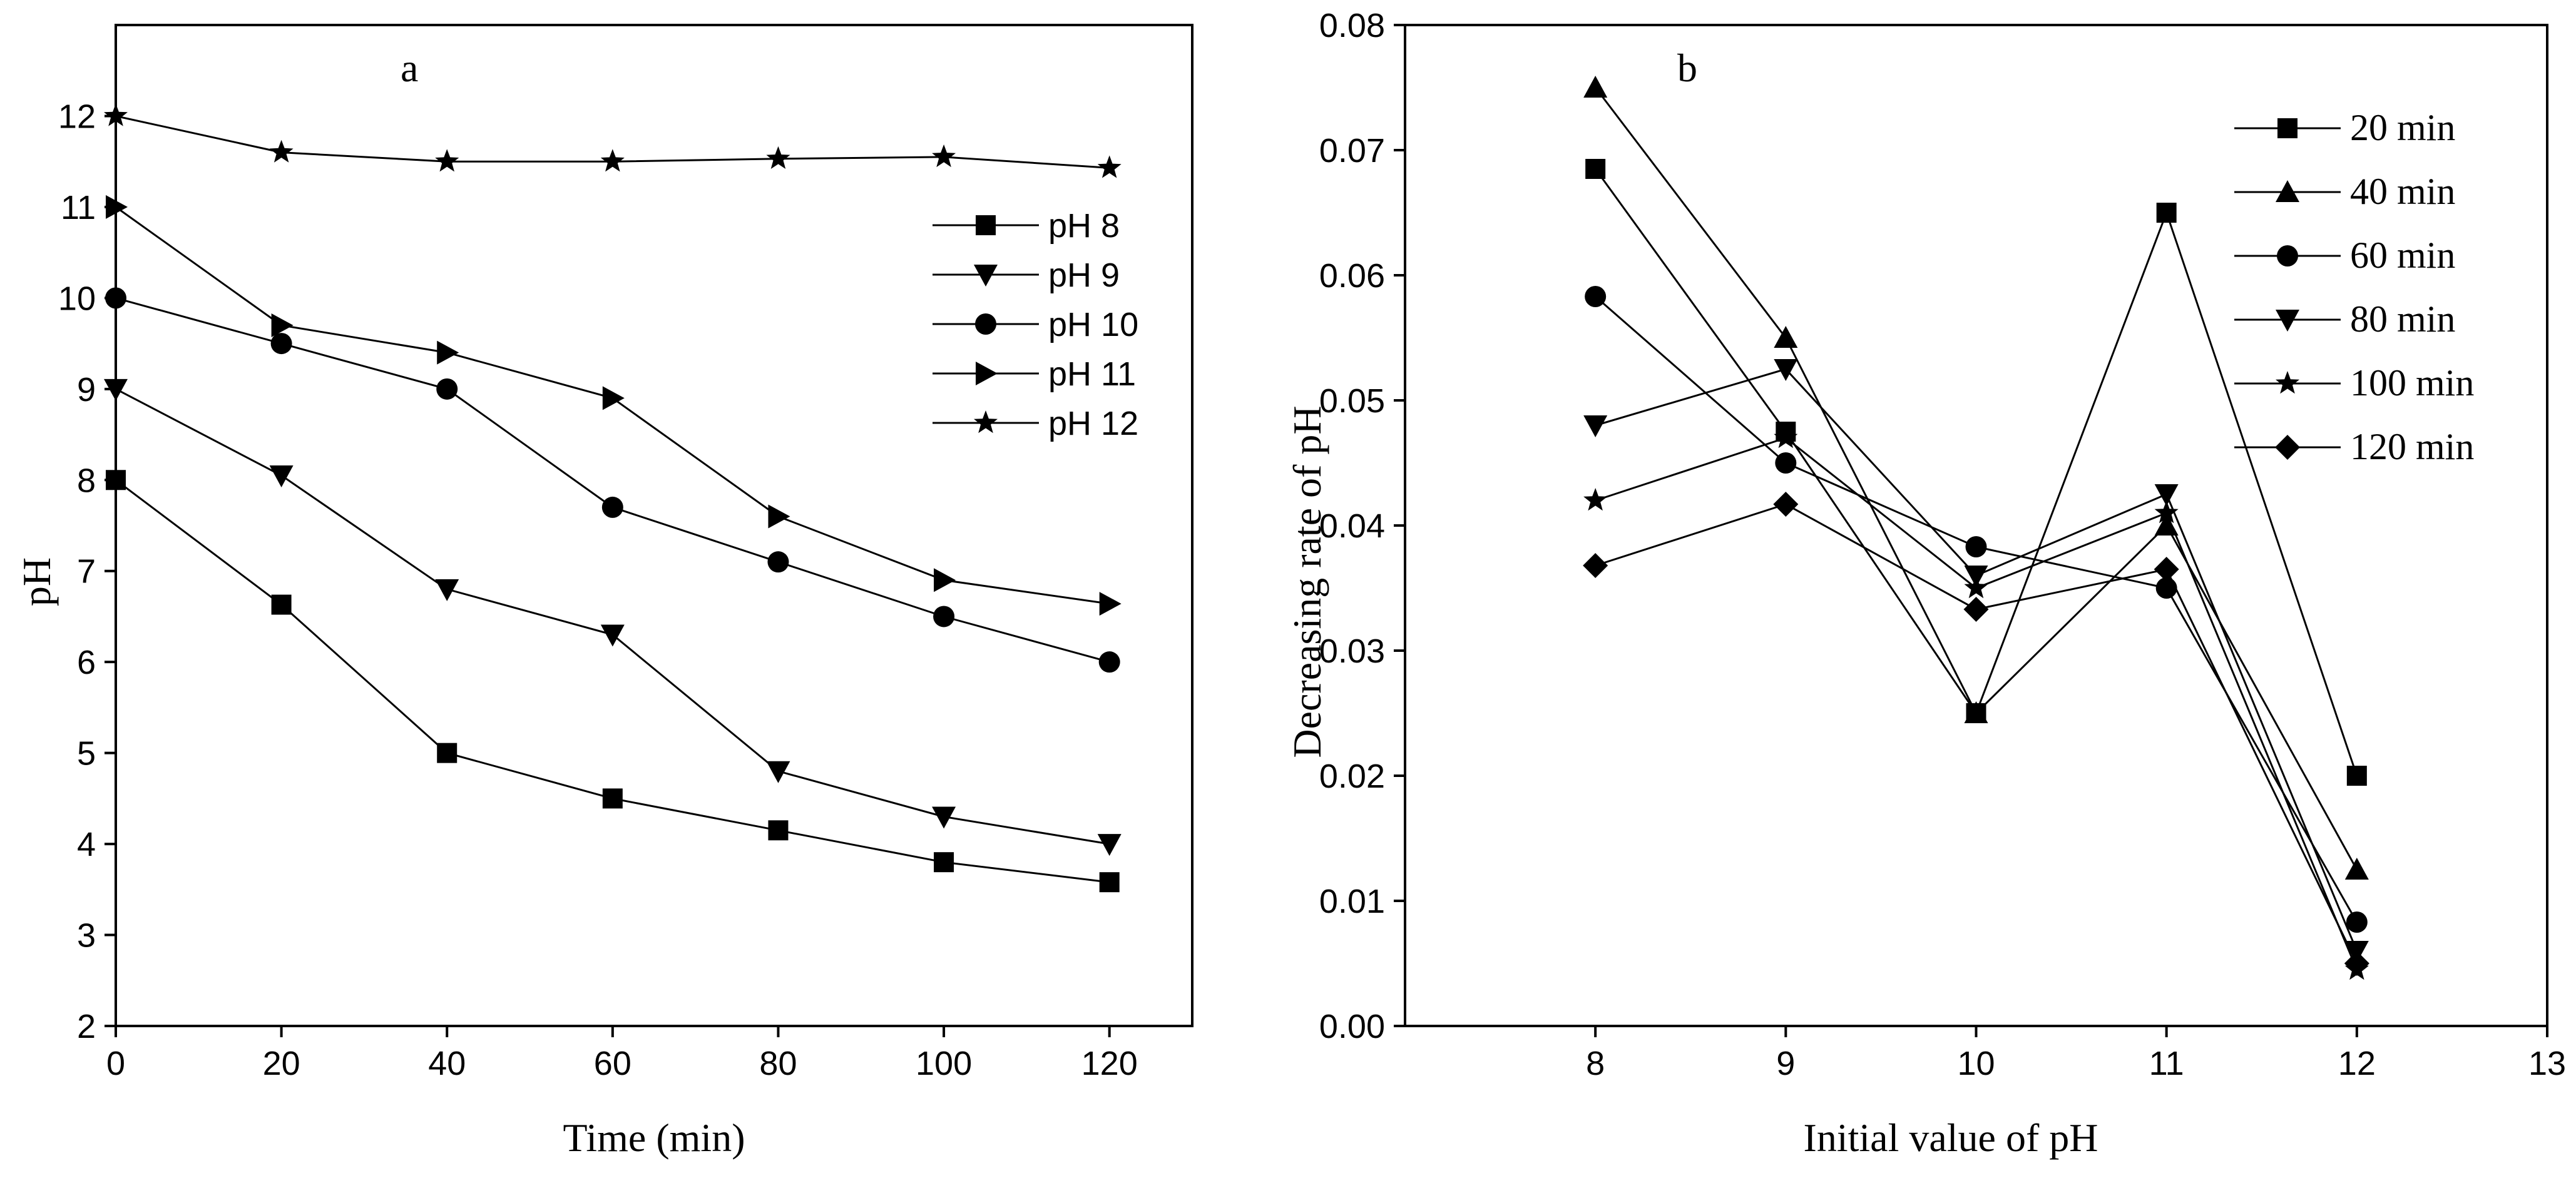 The image size is (2576, 1183). I want to click on panel-b-x-tick-label: 11, so click(2166, 1063).